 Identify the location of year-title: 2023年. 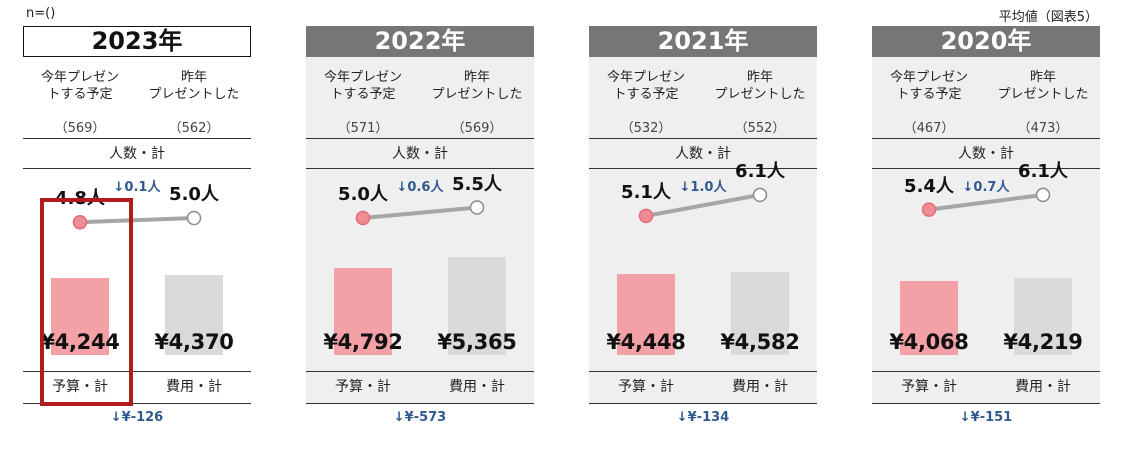
(137, 41).